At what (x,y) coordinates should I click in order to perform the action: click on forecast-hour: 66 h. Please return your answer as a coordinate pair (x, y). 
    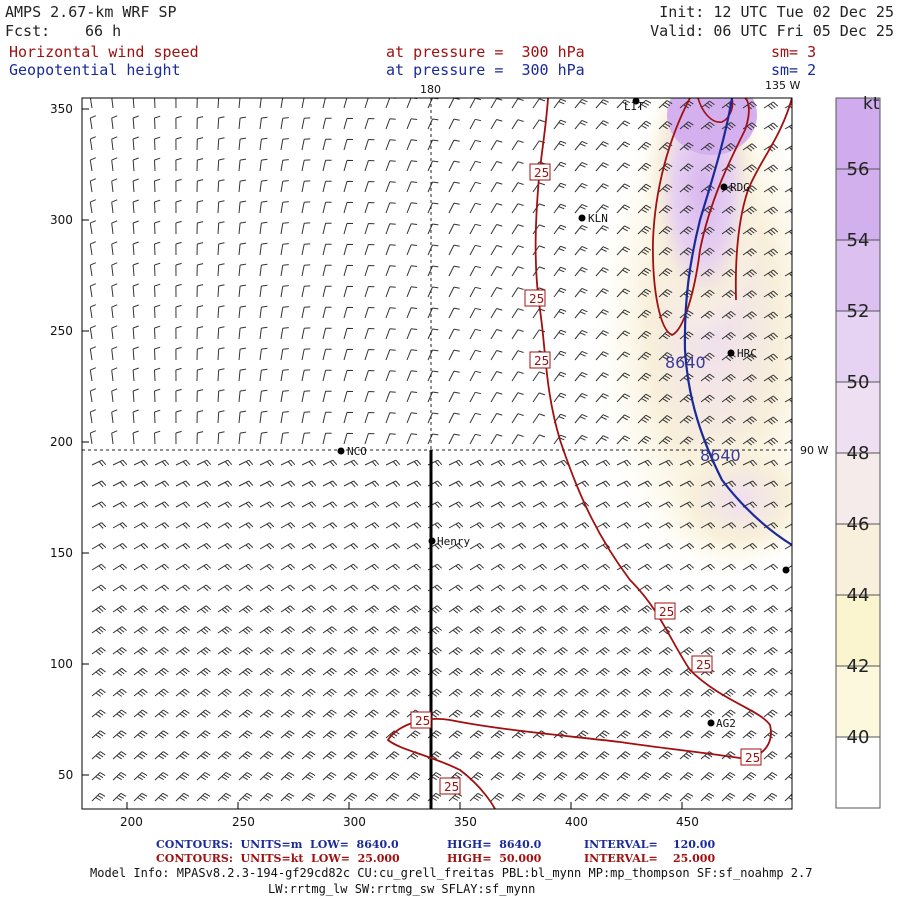
    Looking at the image, I should click on (103, 31).